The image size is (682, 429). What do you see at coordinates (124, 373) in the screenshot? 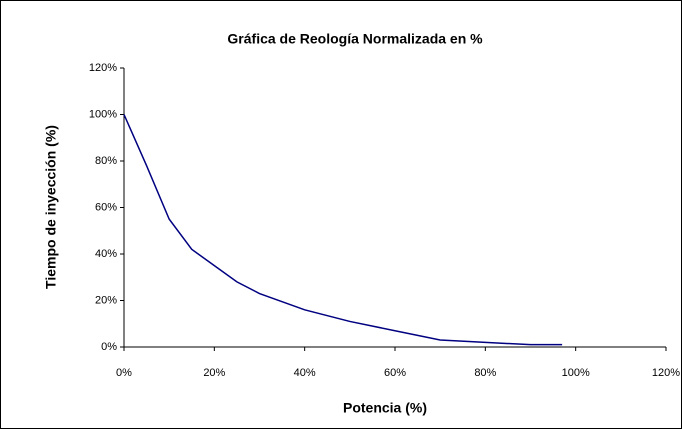
I see `x-tick-label: 0%` at bounding box center [124, 373].